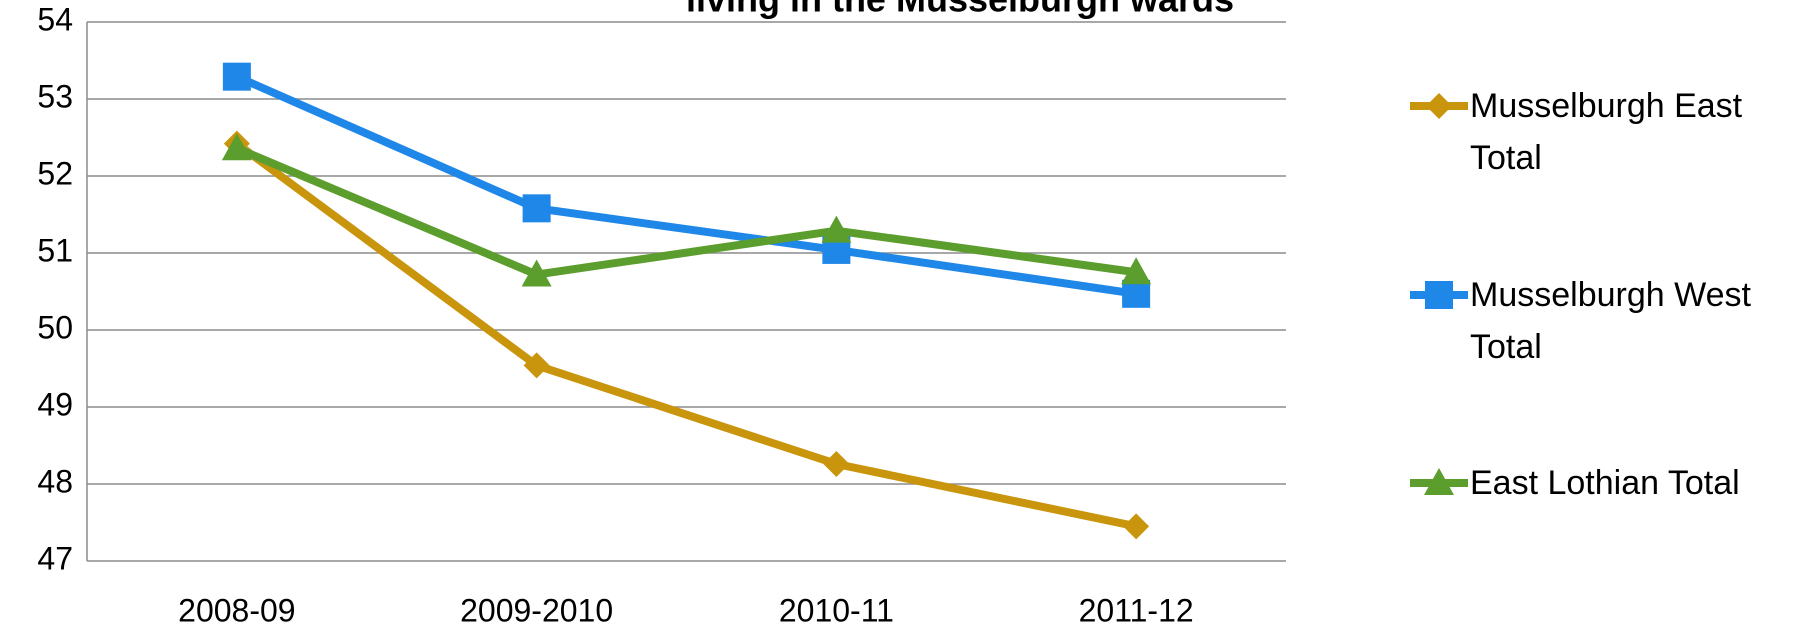 The image size is (1804, 629). Describe the element at coordinates (1136, 610) in the screenshot. I see `x-tick-label: 2011-12` at that location.